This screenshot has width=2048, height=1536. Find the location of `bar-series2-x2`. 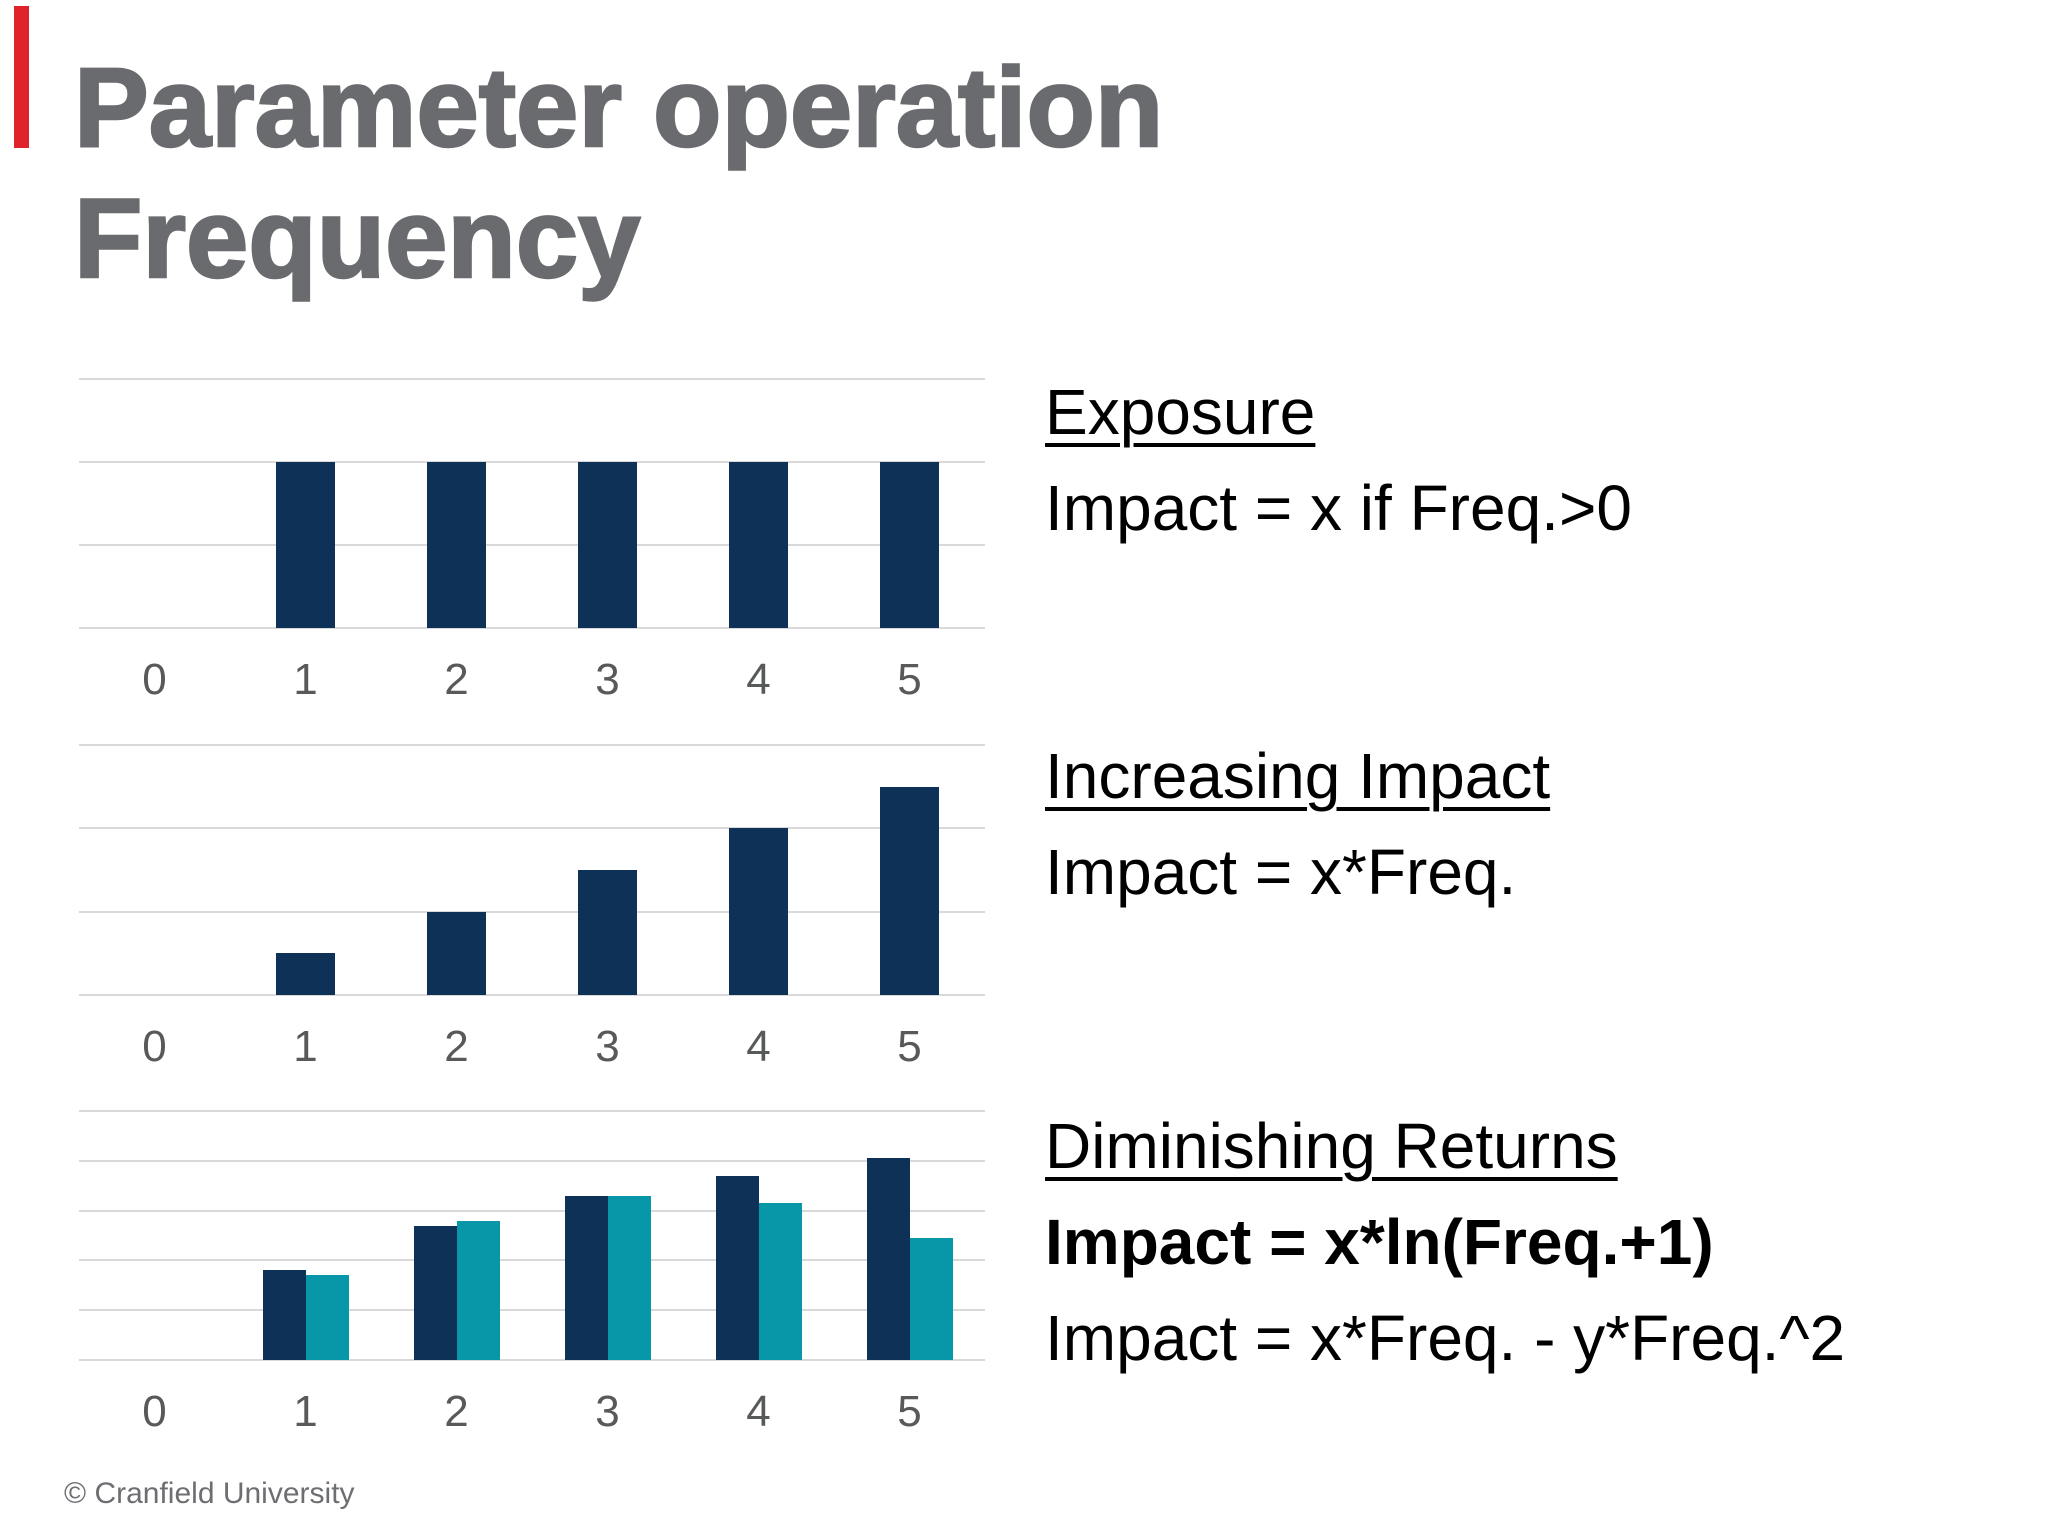

bar-series2-x2 is located at coordinates (478, 1290).